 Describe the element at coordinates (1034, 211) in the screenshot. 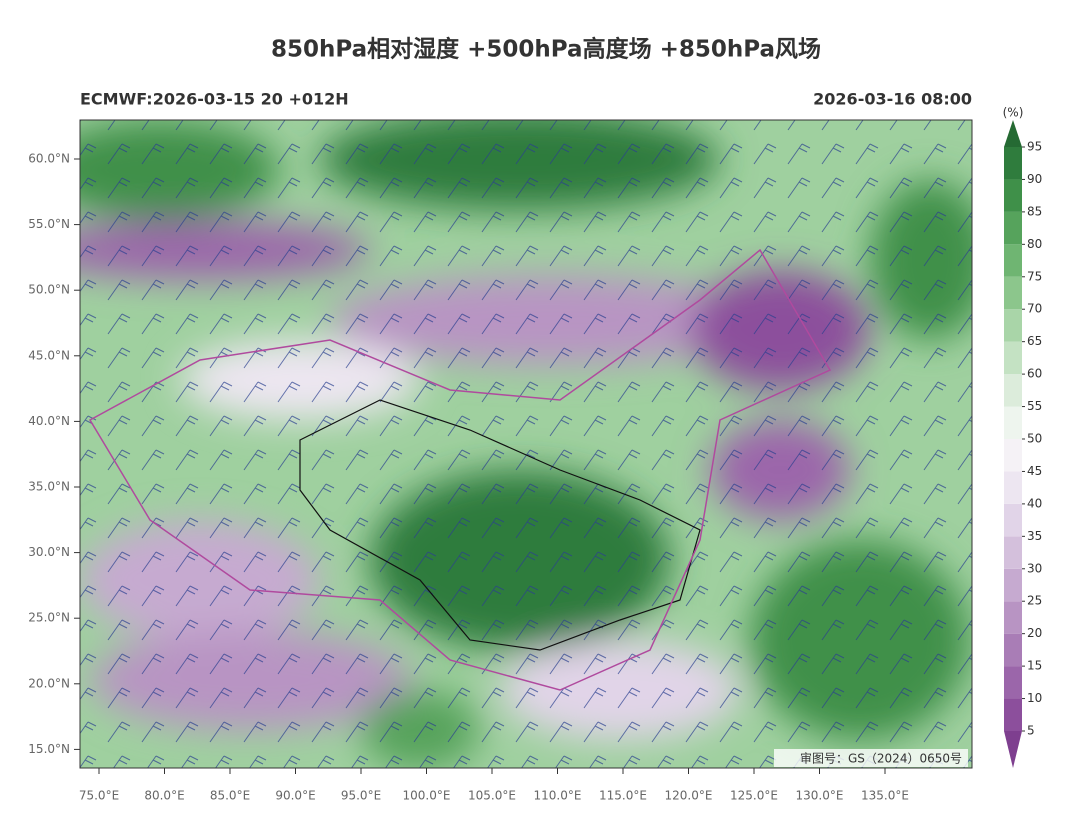

I see `colorbar-label: 85` at that location.